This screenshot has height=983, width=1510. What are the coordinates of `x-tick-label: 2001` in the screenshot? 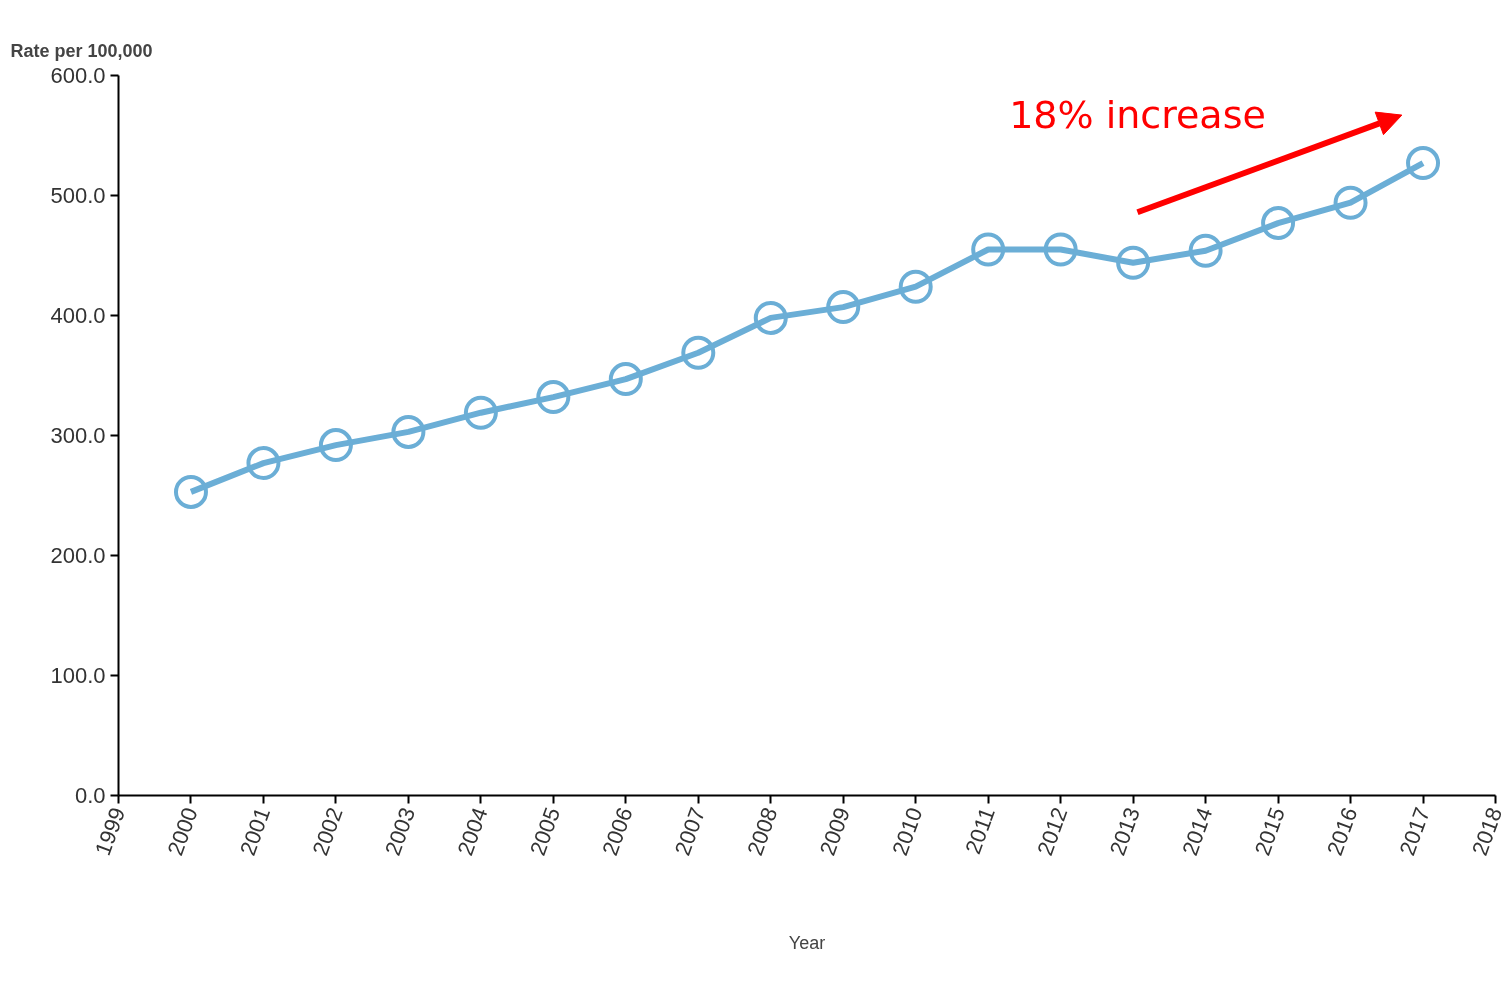 It's located at (255, 831).